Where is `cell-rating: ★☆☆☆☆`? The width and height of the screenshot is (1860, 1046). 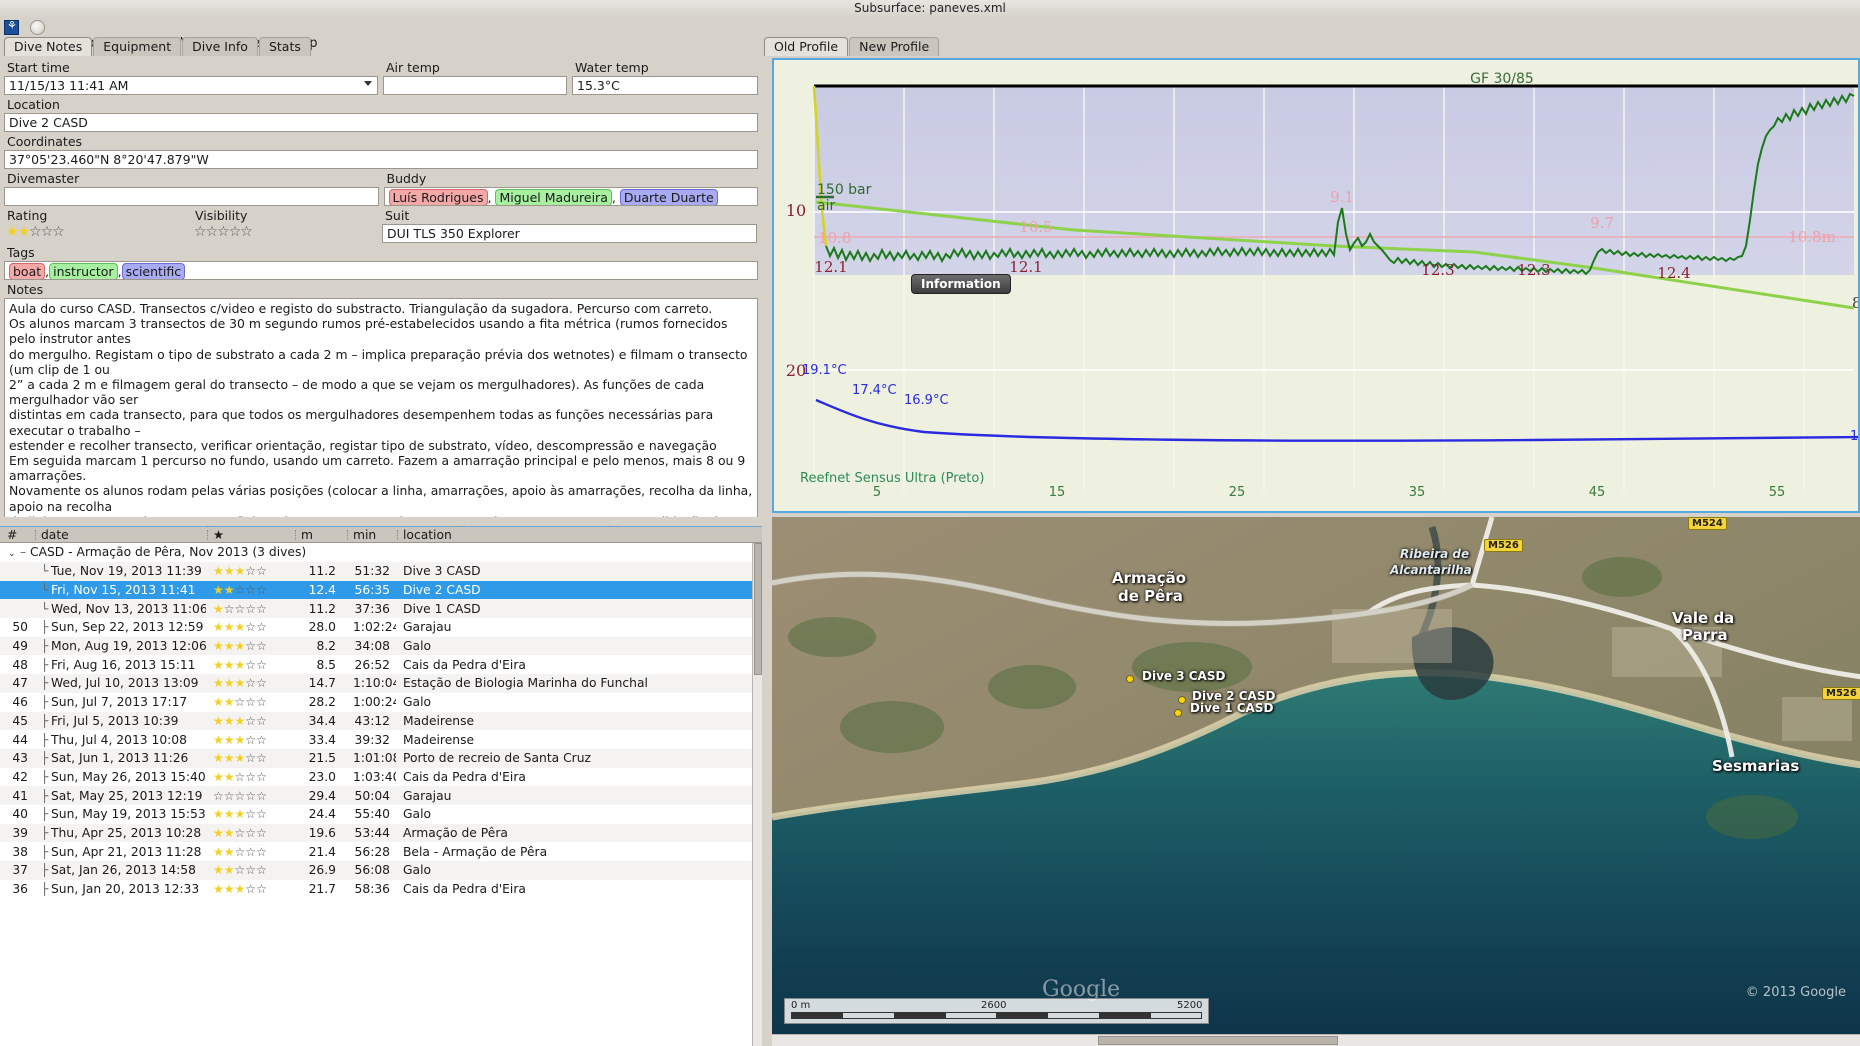
cell-rating: ★☆☆☆☆ is located at coordinates (240, 608).